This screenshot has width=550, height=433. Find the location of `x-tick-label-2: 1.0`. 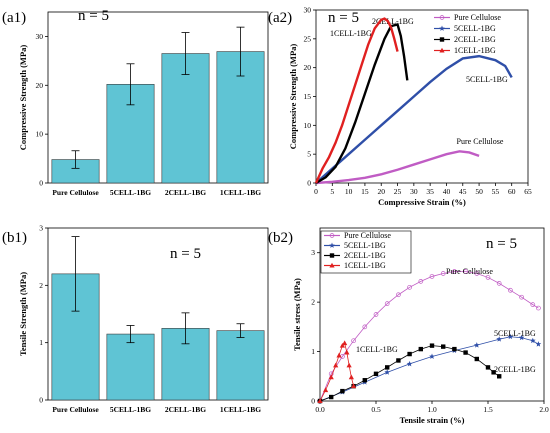

x-tick-label-2: 1.0 is located at coordinates (432, 409).